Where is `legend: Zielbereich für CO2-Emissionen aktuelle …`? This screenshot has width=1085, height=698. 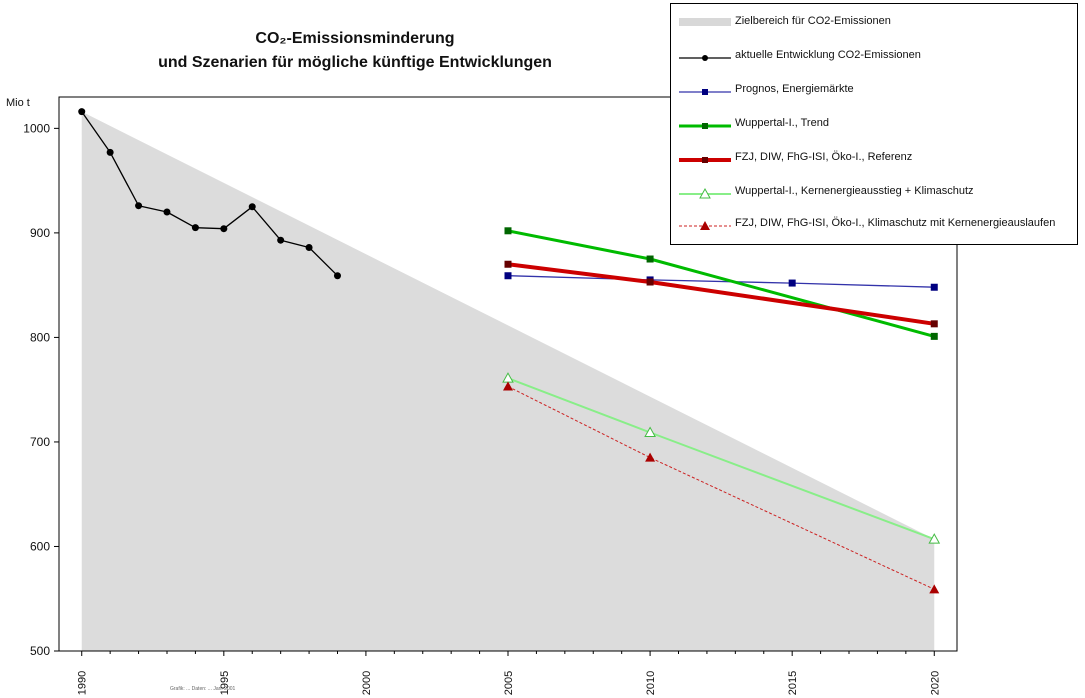 legend: Zielbereich für CO2-Emissionen aktuelle … is located at coordinates (874, 124).